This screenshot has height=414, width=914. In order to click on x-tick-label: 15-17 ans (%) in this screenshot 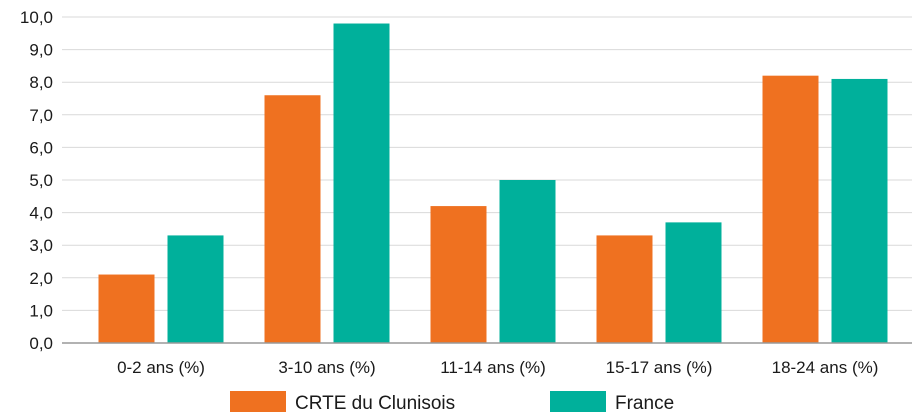, I will do `click(659, 367)`.